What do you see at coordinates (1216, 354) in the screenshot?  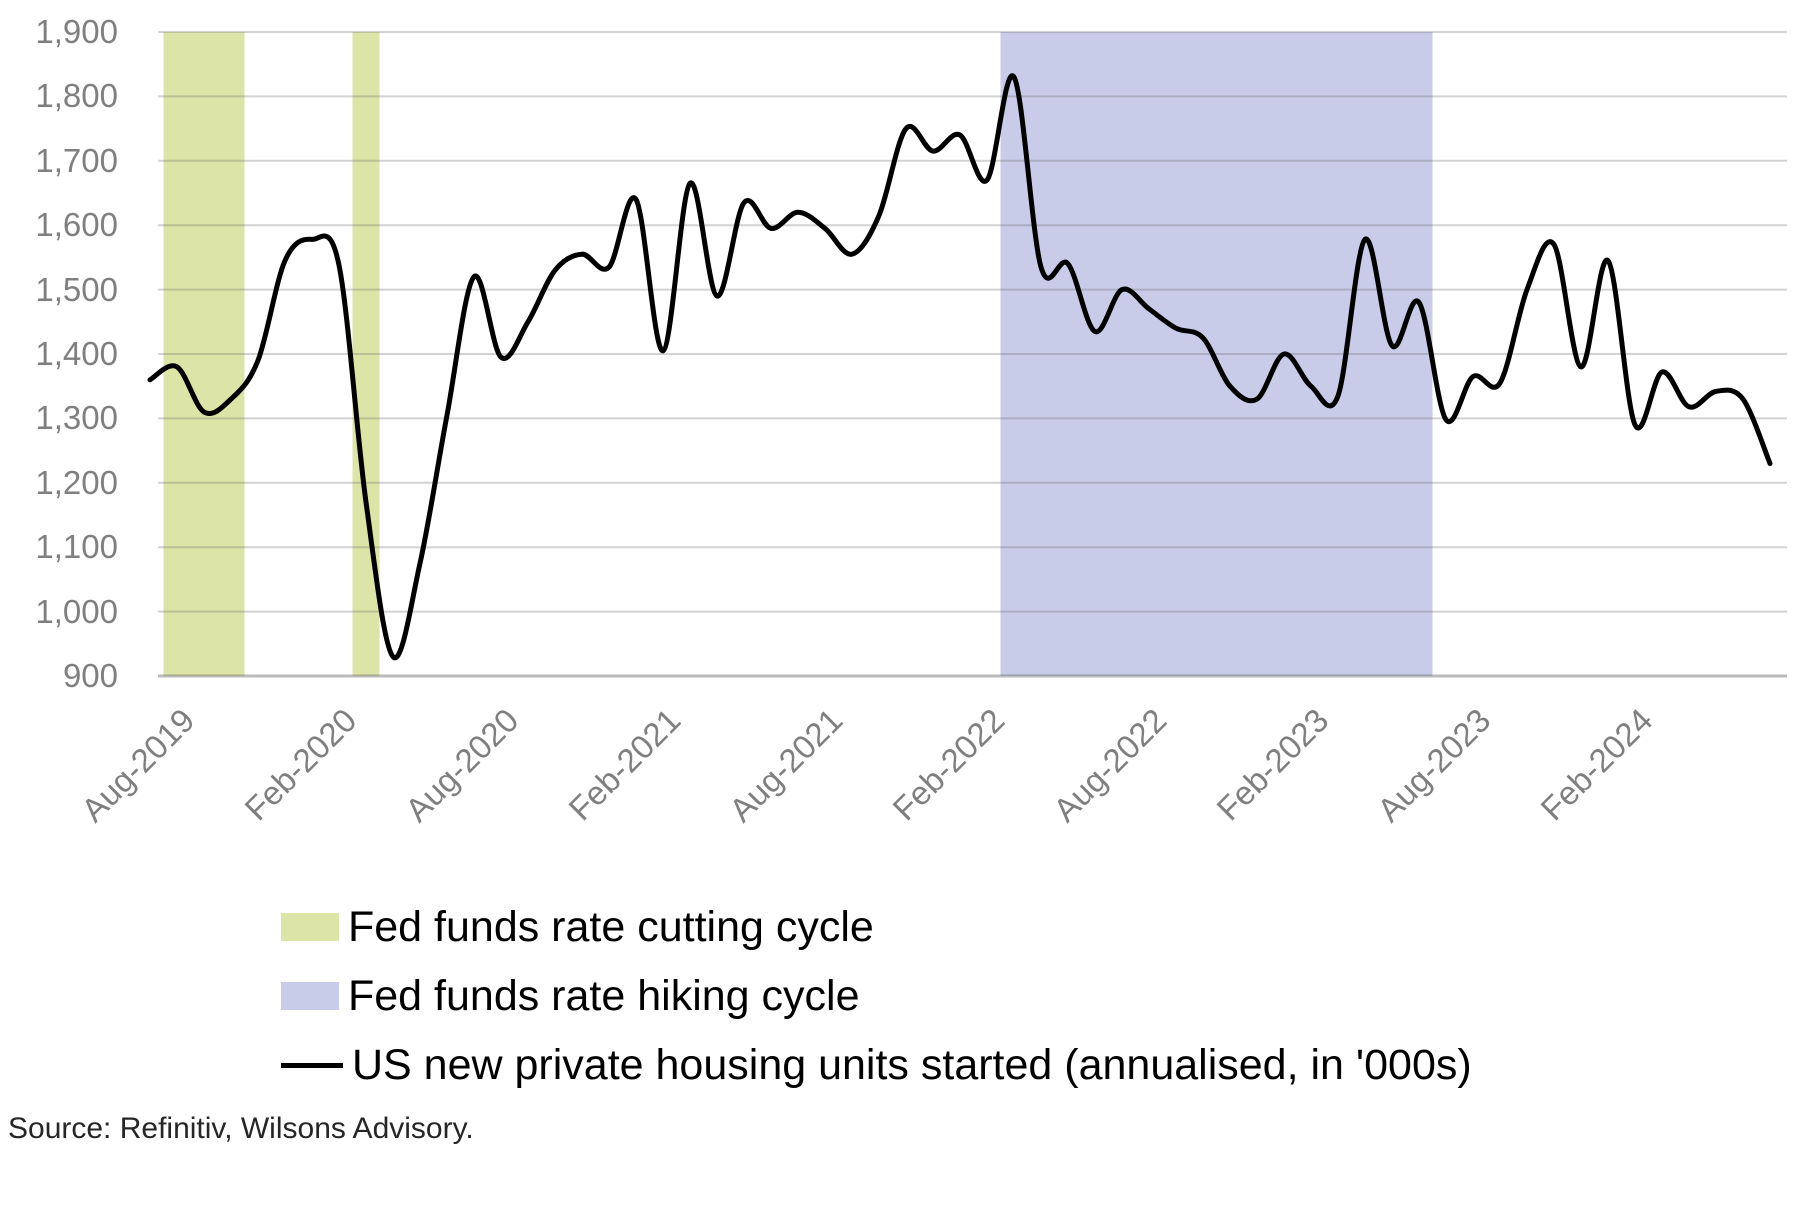 I see `fed-hiking-cycle-band` at bounding box center [1216, 354].